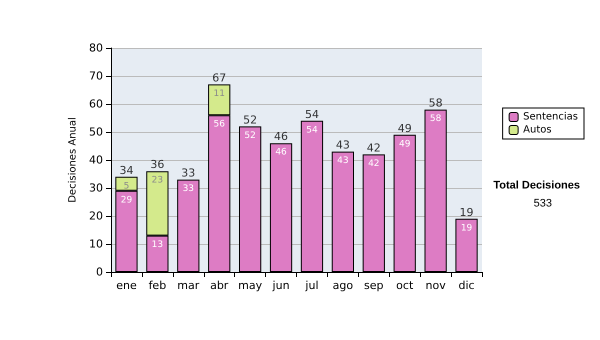  I want to click on text: 533, so click(543, 204).